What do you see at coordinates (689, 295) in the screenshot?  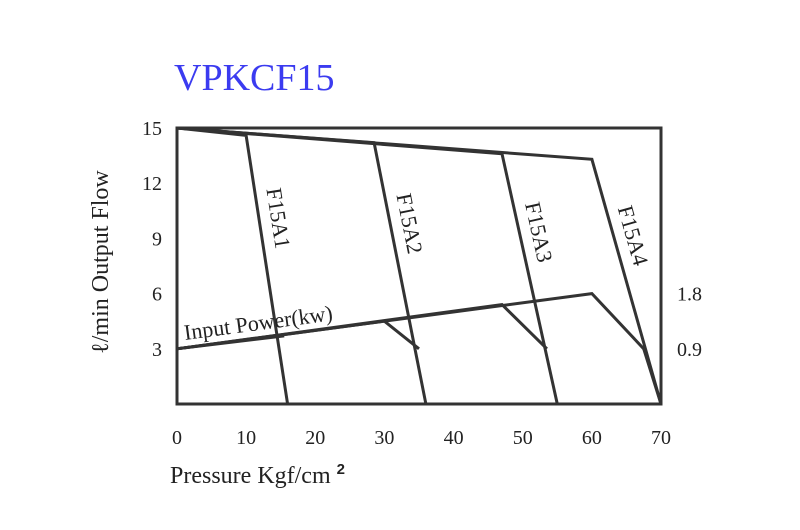 I see `y2-tick-label: 1.8` at bounding box center [689, 295].